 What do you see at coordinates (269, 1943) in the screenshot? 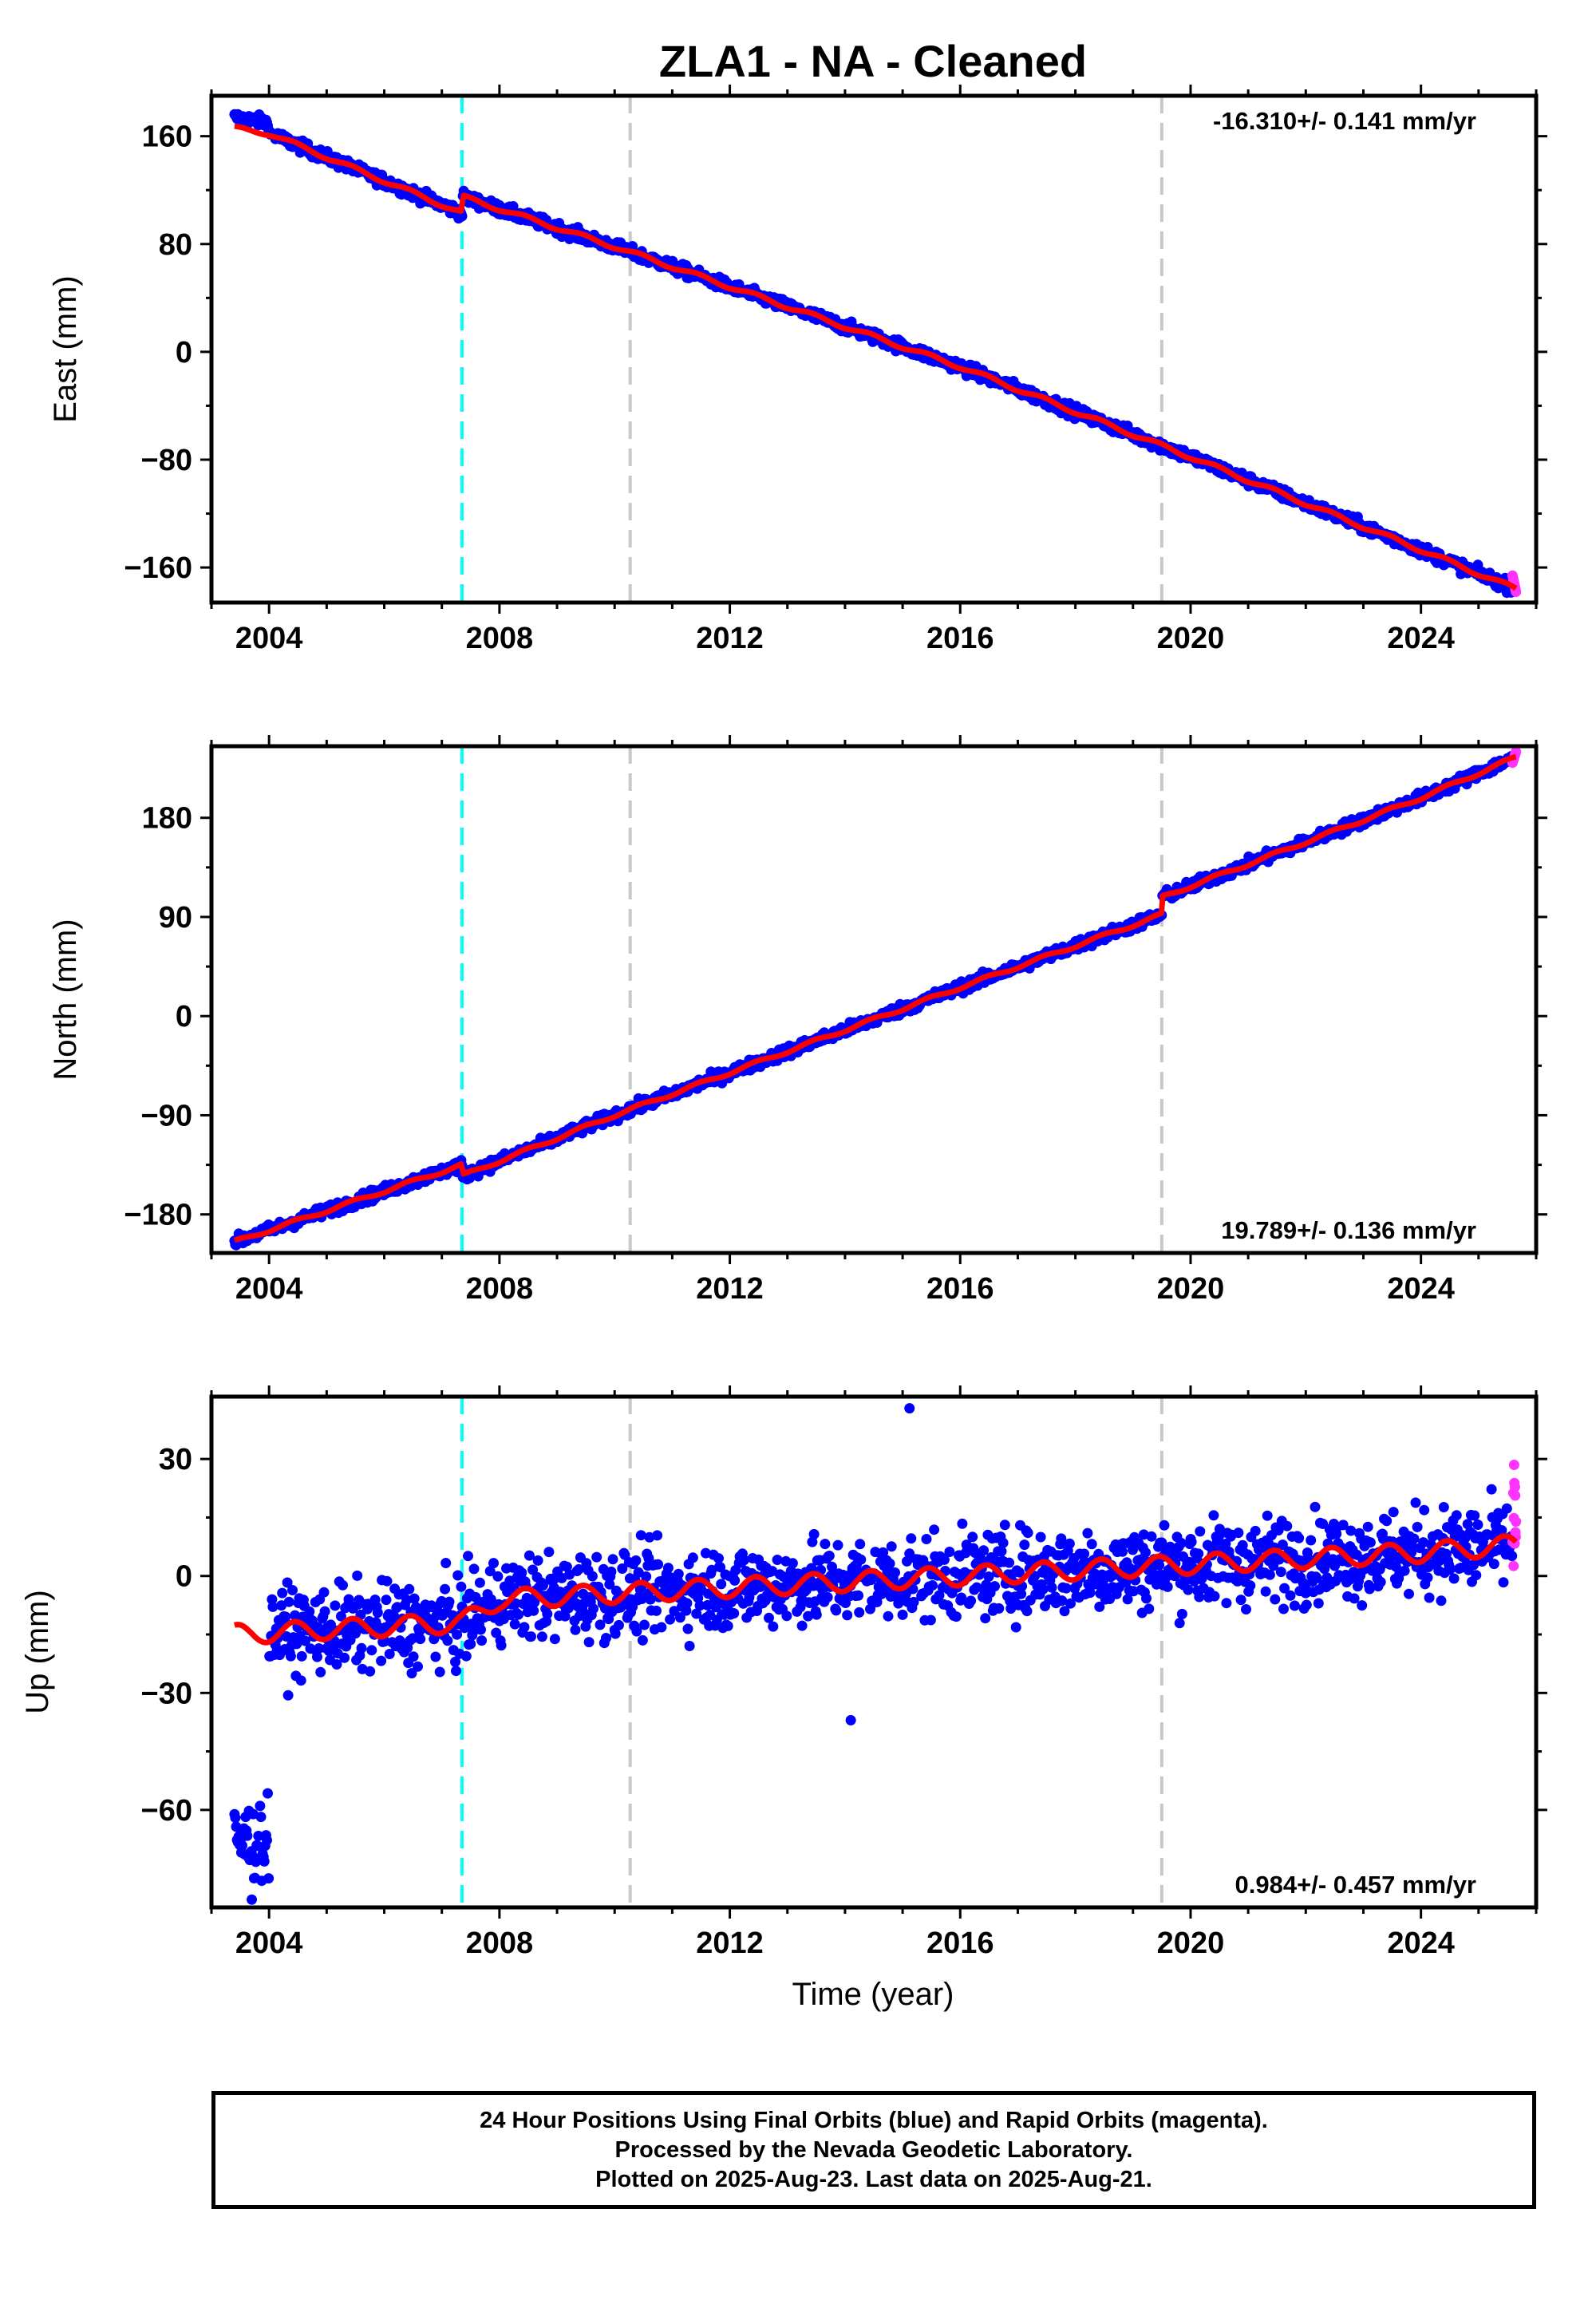
I see `up-x-tick-label: 2004` at bounding box center [269, 1943].